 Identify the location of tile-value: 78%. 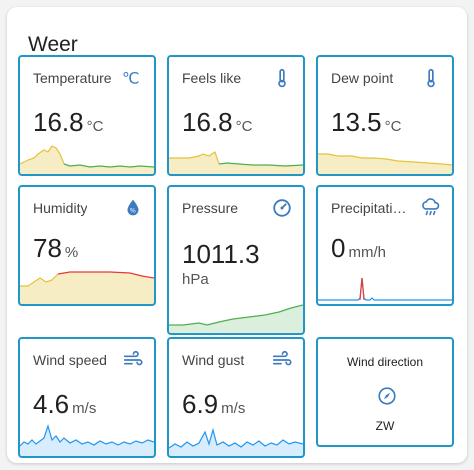
(56, 248).